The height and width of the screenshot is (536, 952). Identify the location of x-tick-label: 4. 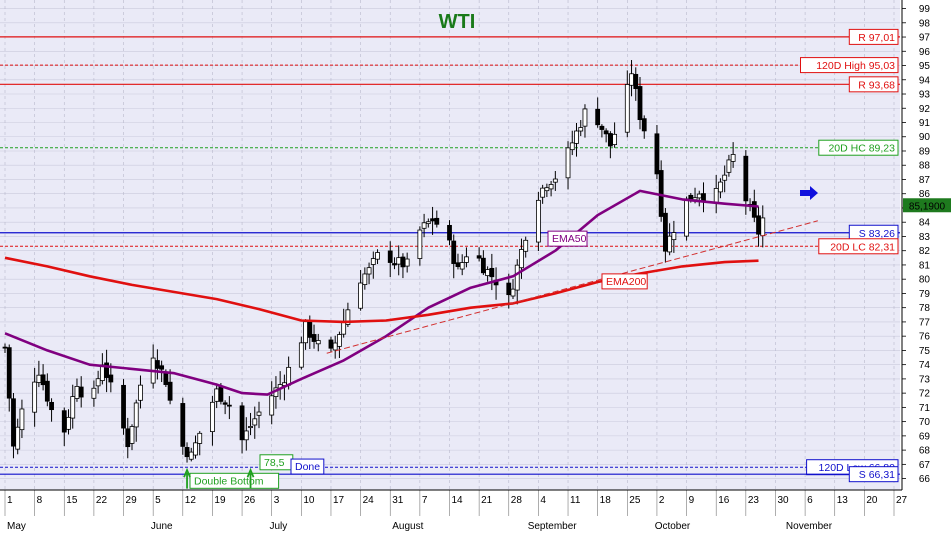
(543, 500).